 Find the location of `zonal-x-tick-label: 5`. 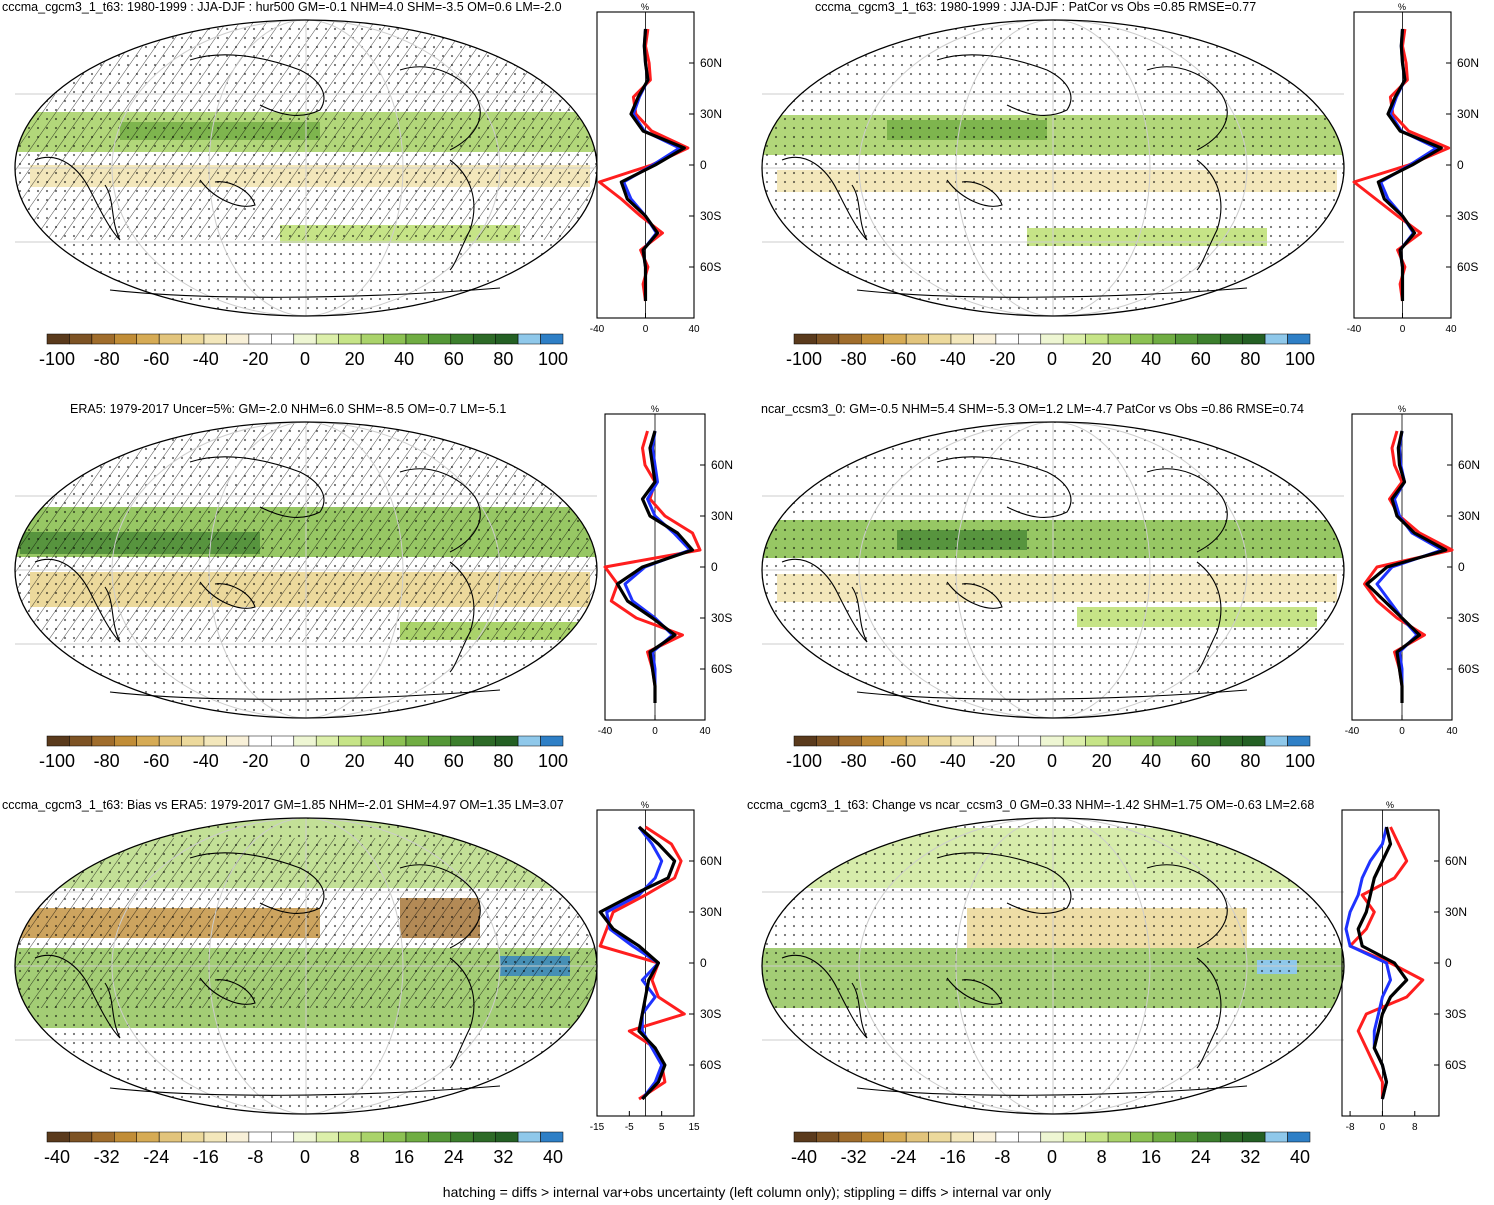

zonal-x-tick-label: 5 is located at coordinates (662, 1127).